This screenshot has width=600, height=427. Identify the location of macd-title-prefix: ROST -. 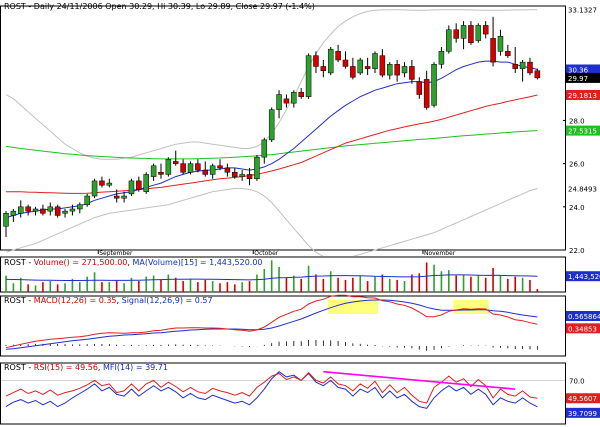
(19, 300).